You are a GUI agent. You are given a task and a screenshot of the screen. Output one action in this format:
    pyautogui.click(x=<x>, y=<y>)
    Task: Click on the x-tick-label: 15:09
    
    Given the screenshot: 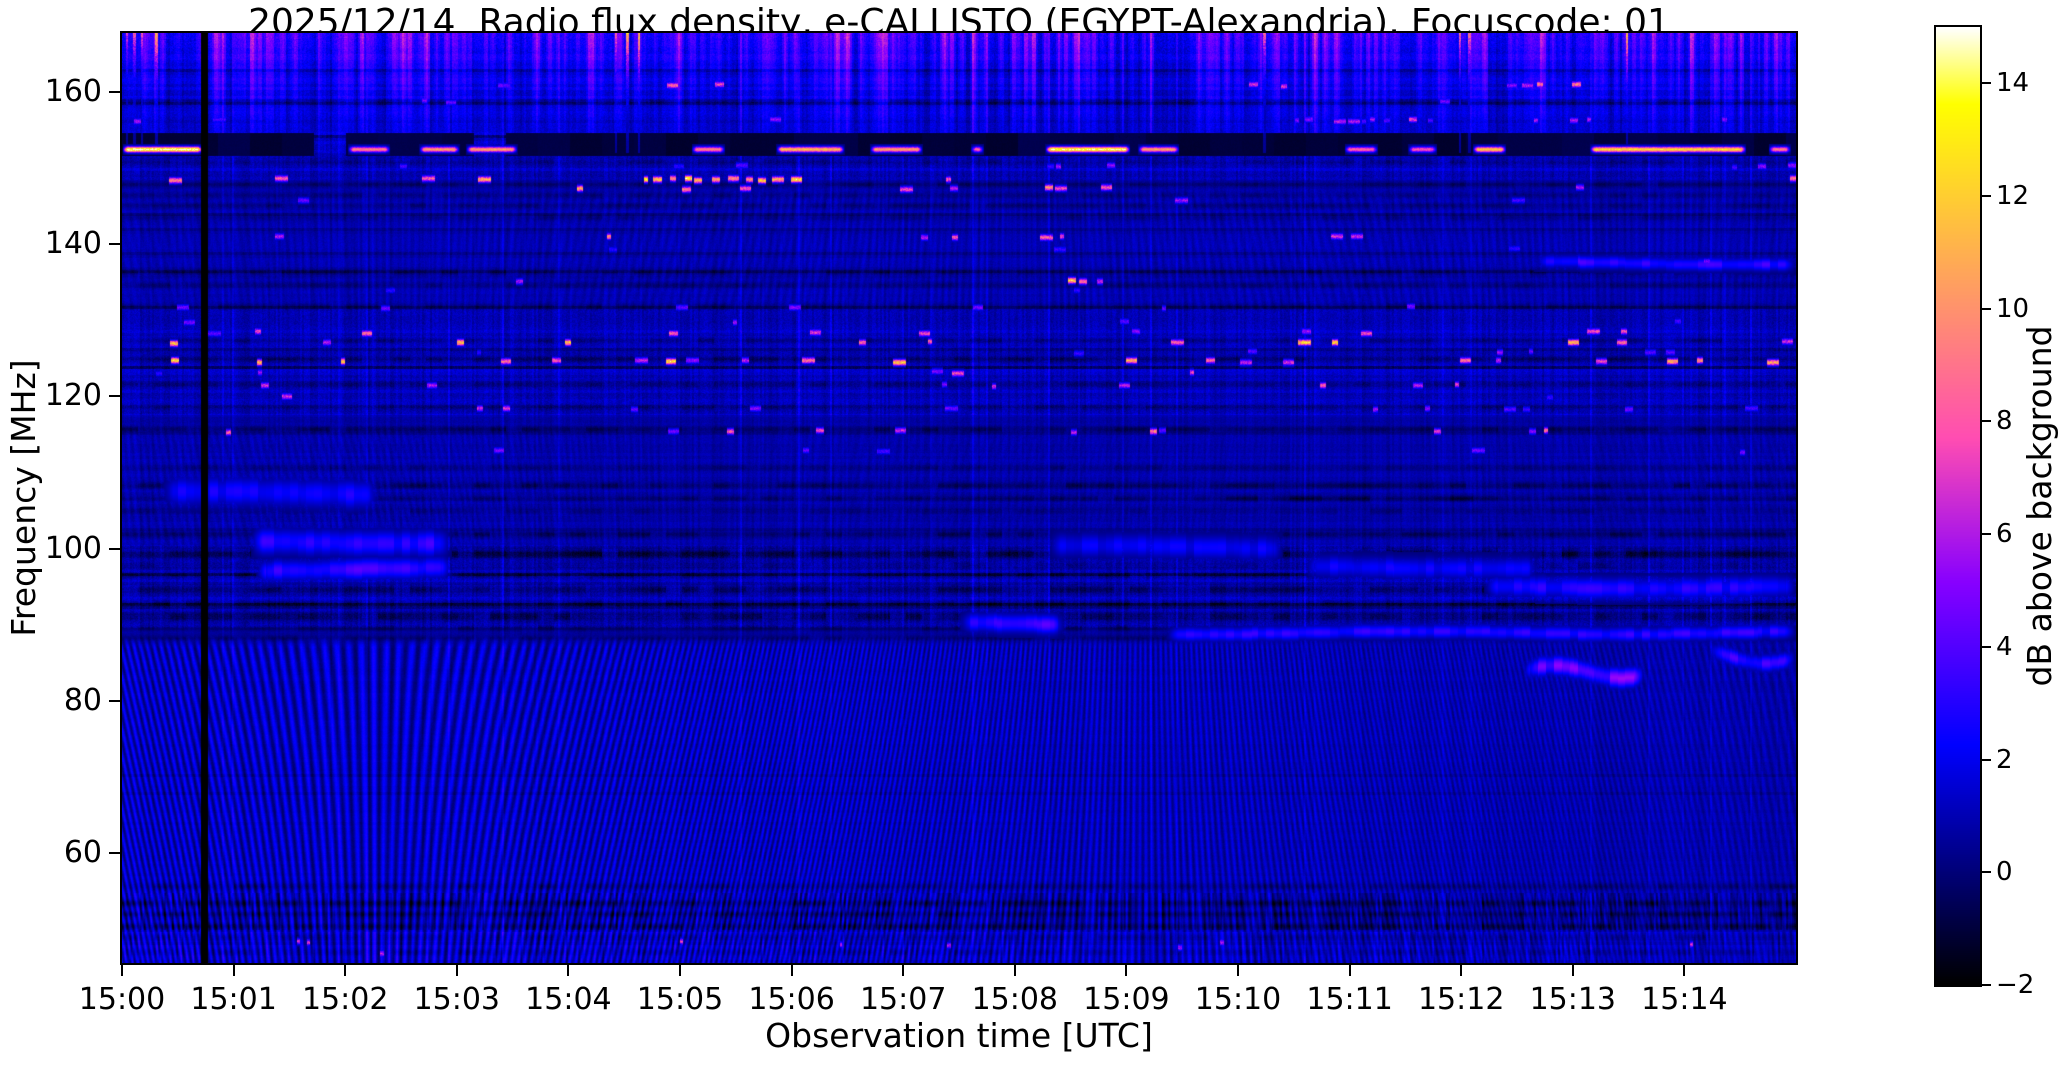 What is the action you would take?
    pyautogui.click(x=1126, y=999)
    